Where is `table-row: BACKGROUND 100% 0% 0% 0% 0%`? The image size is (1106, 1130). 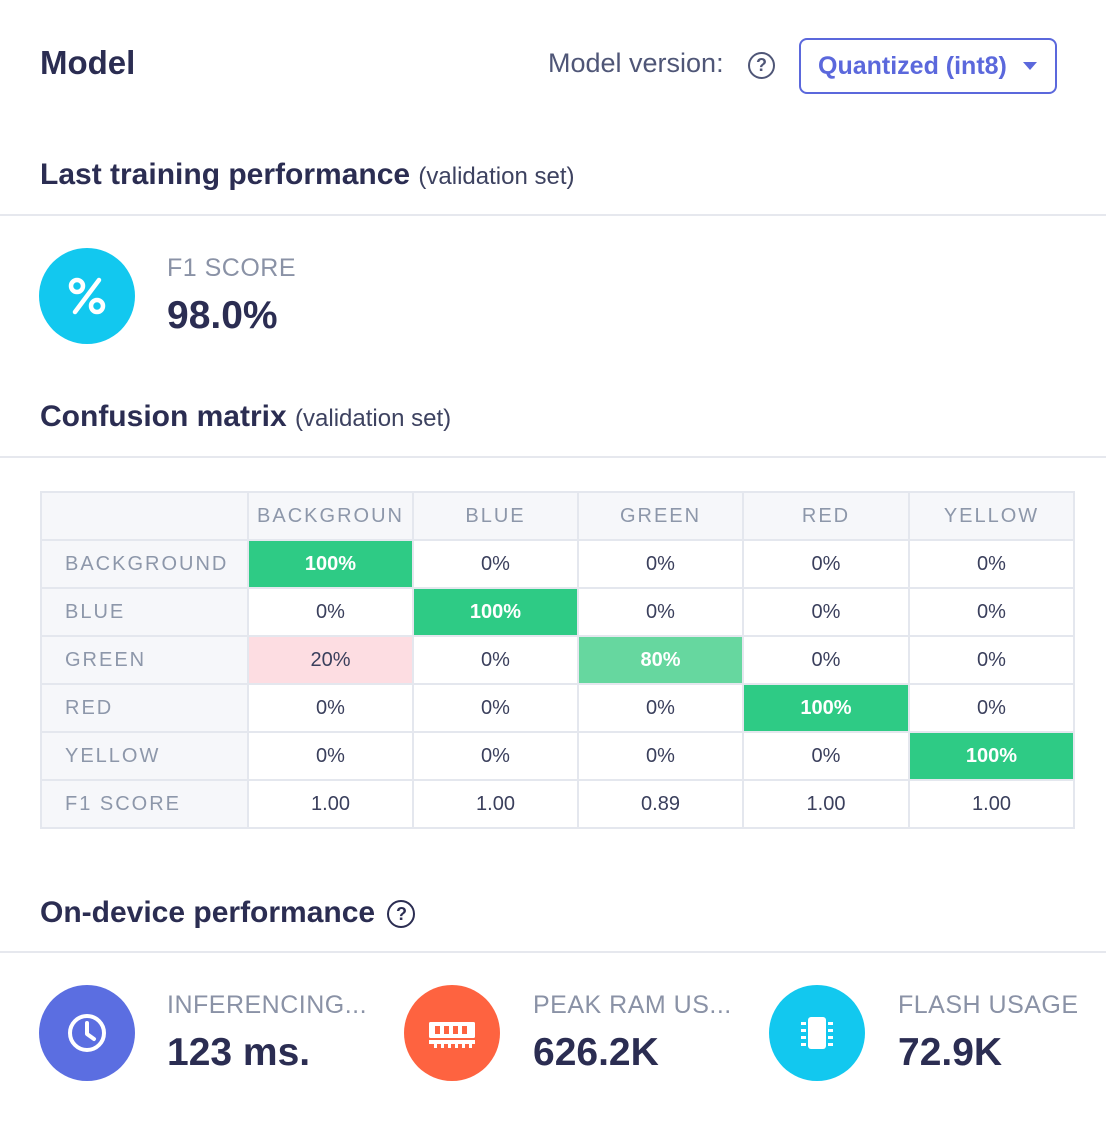 table-row: BACKGROUND 100% 0% 0% 0% 0% is located at coordinates (557, 564).